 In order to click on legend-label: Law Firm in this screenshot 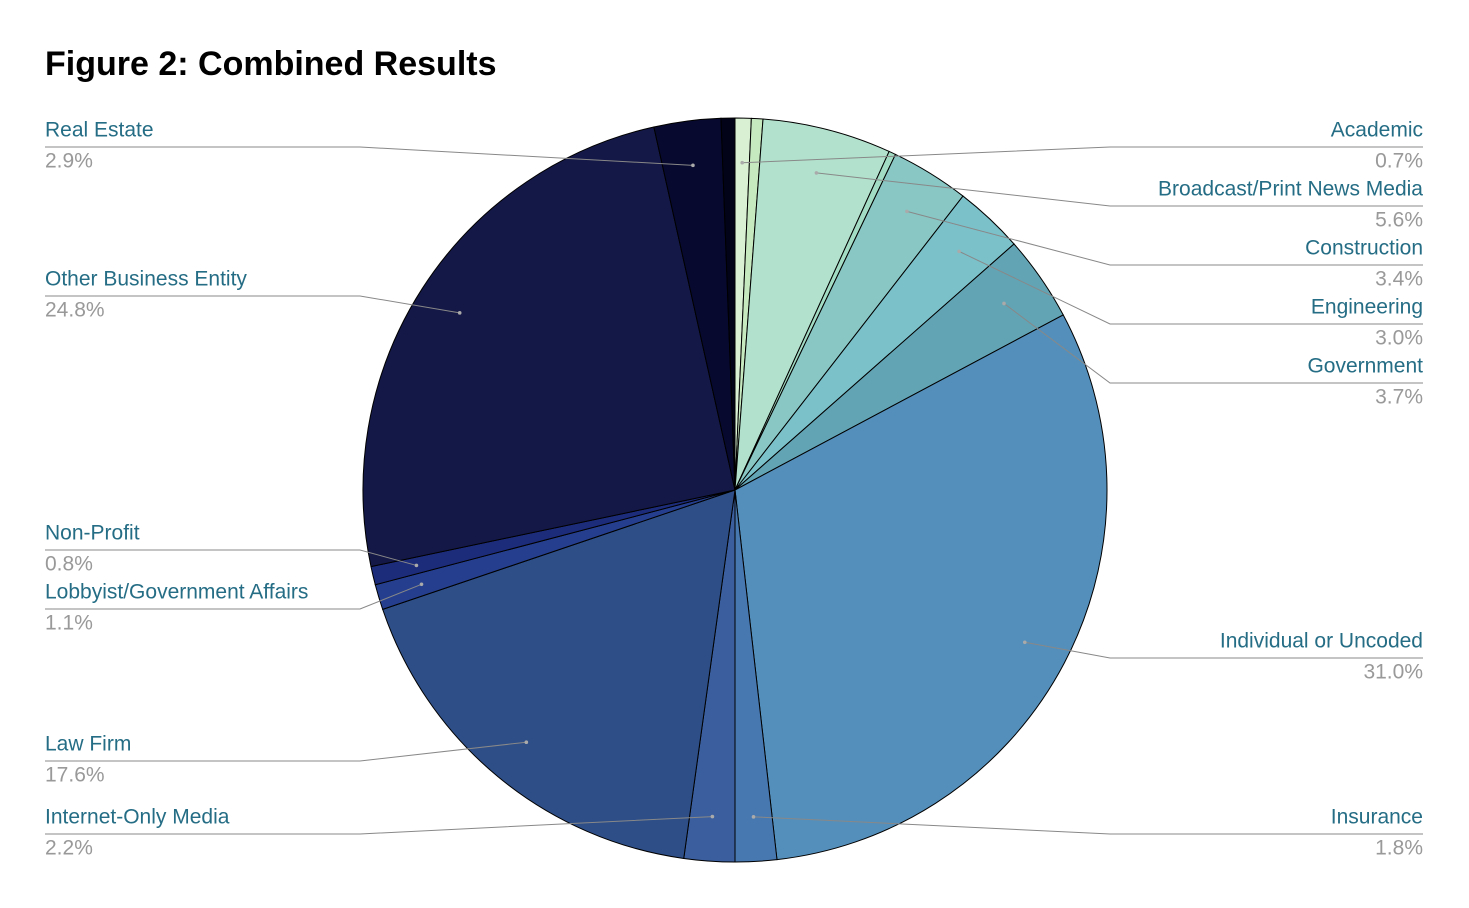, I will do `click(88, 744)`.